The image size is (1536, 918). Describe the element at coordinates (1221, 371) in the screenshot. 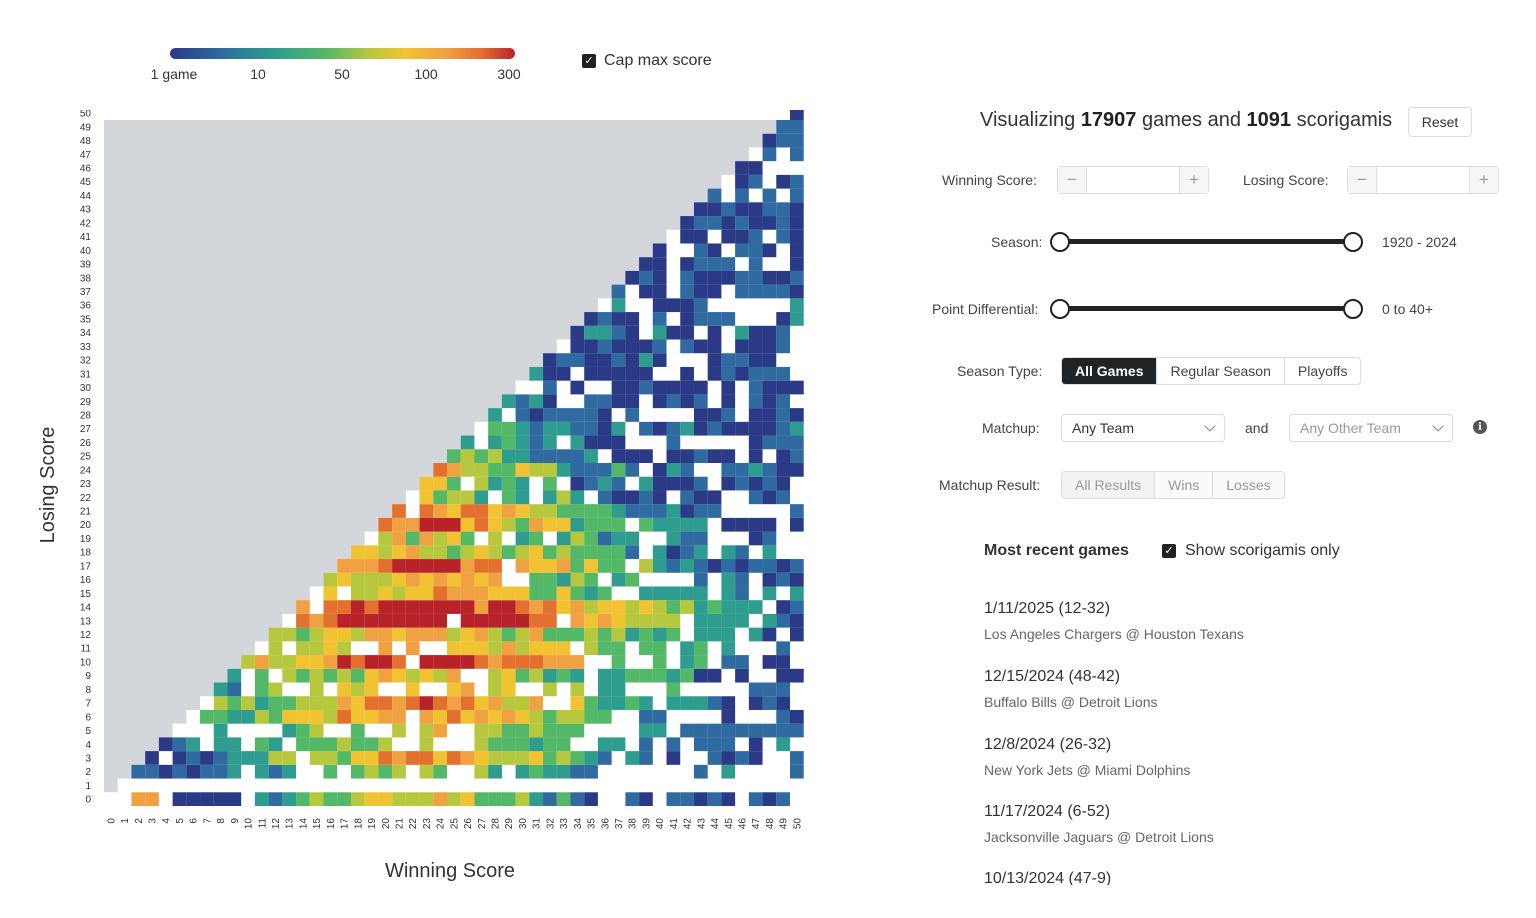

I see `season-type-regular-season: Regular Season` at that location.